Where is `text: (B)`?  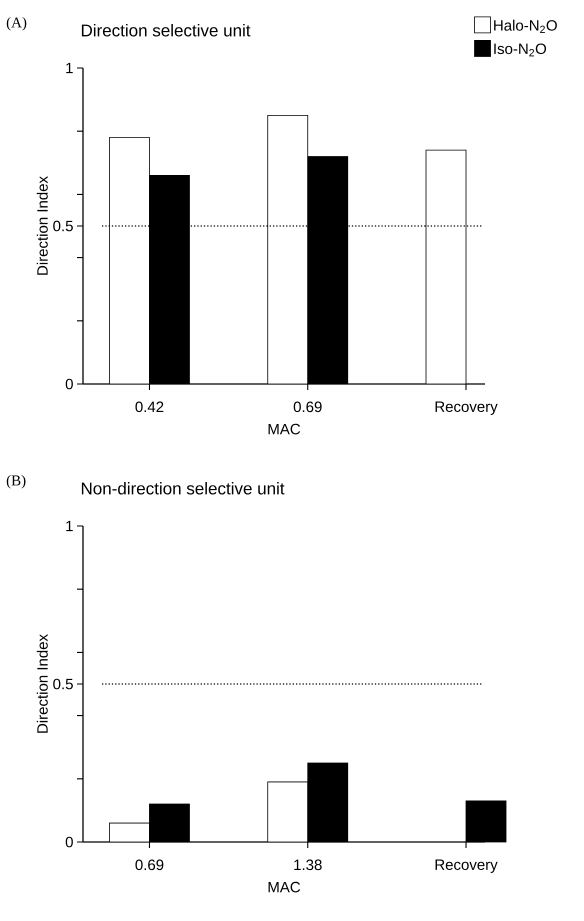
text: (B) is located at coordinates (16, 481).